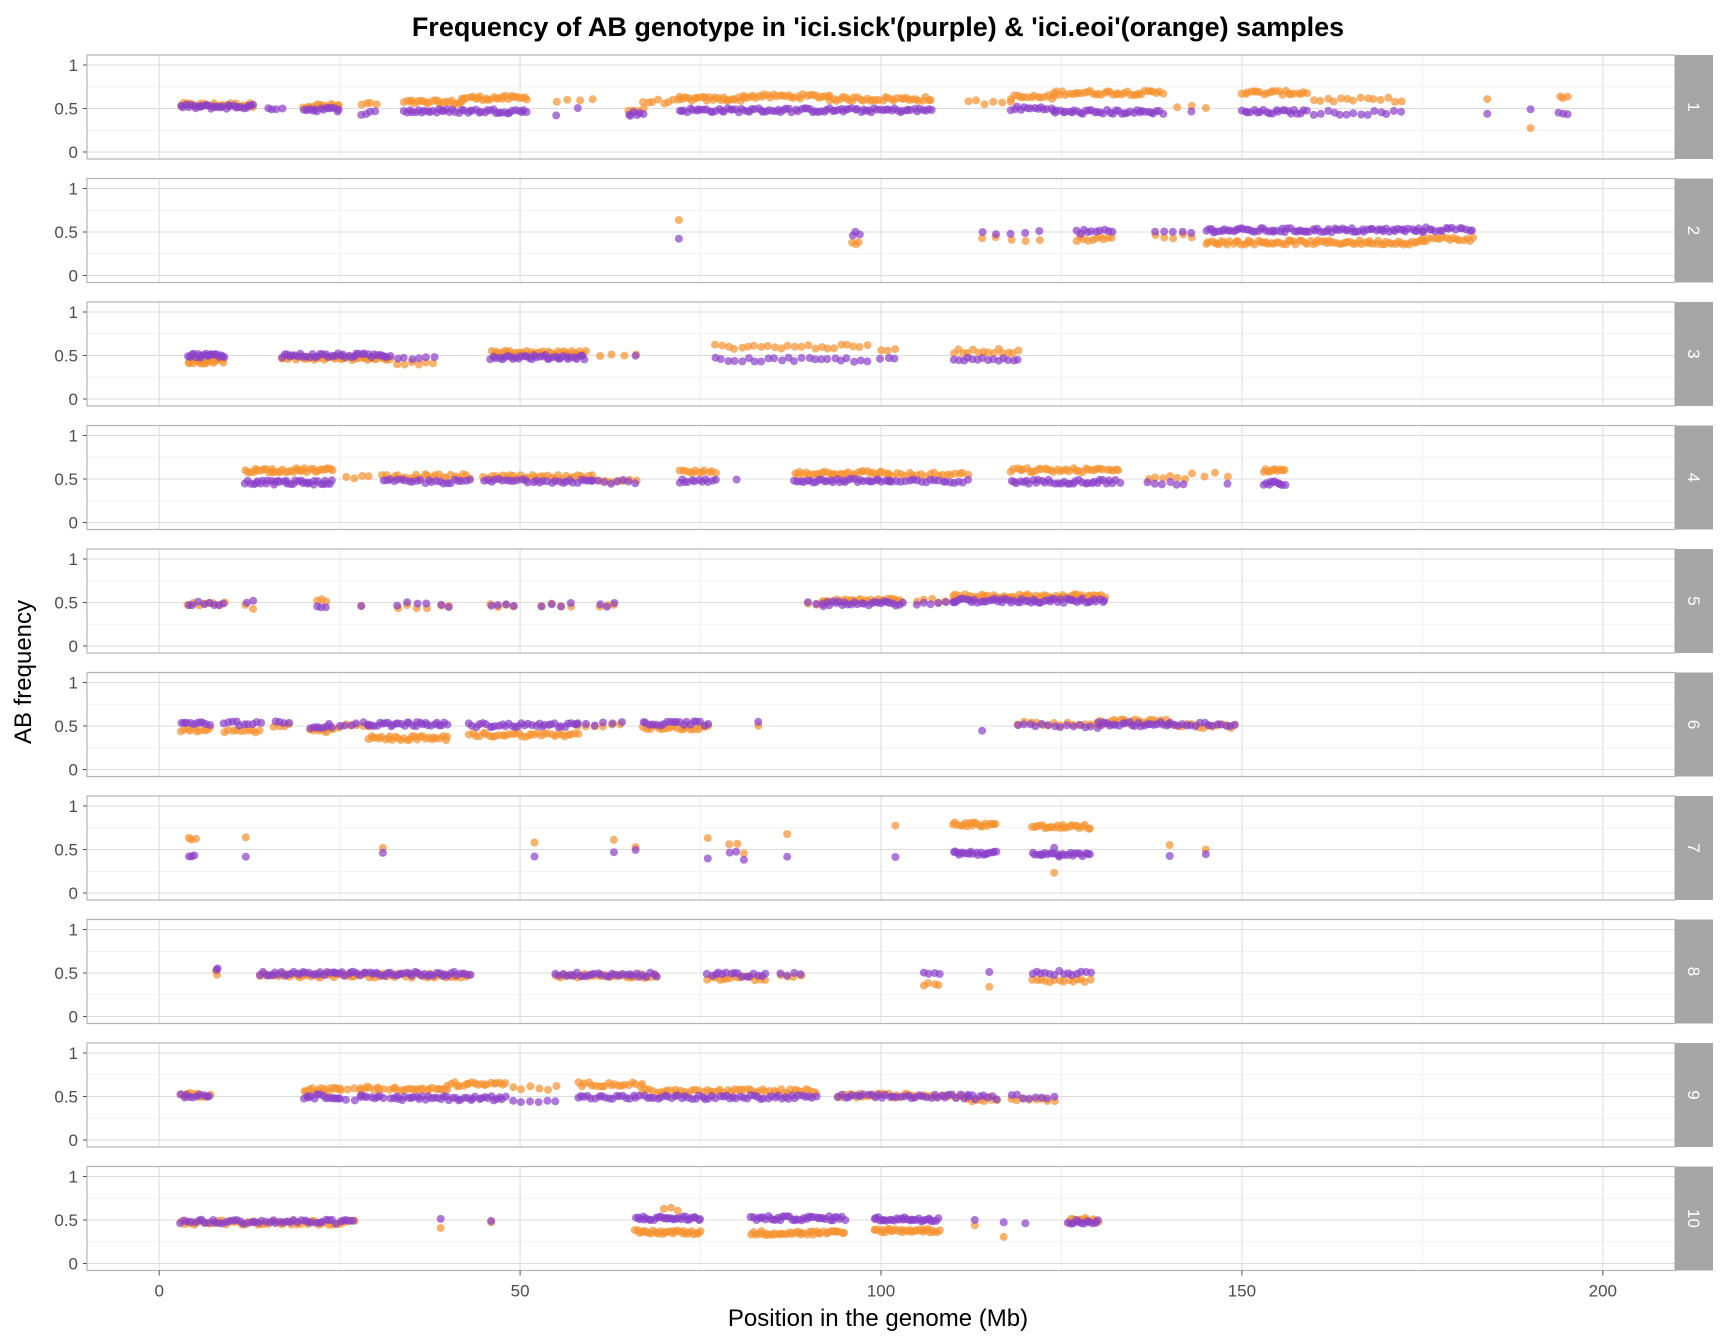 This screenshot has width=1728, height=1344. Describe the element at coordinates (1694, 1218) in the screenshot. I see `facet-strip` at that location.